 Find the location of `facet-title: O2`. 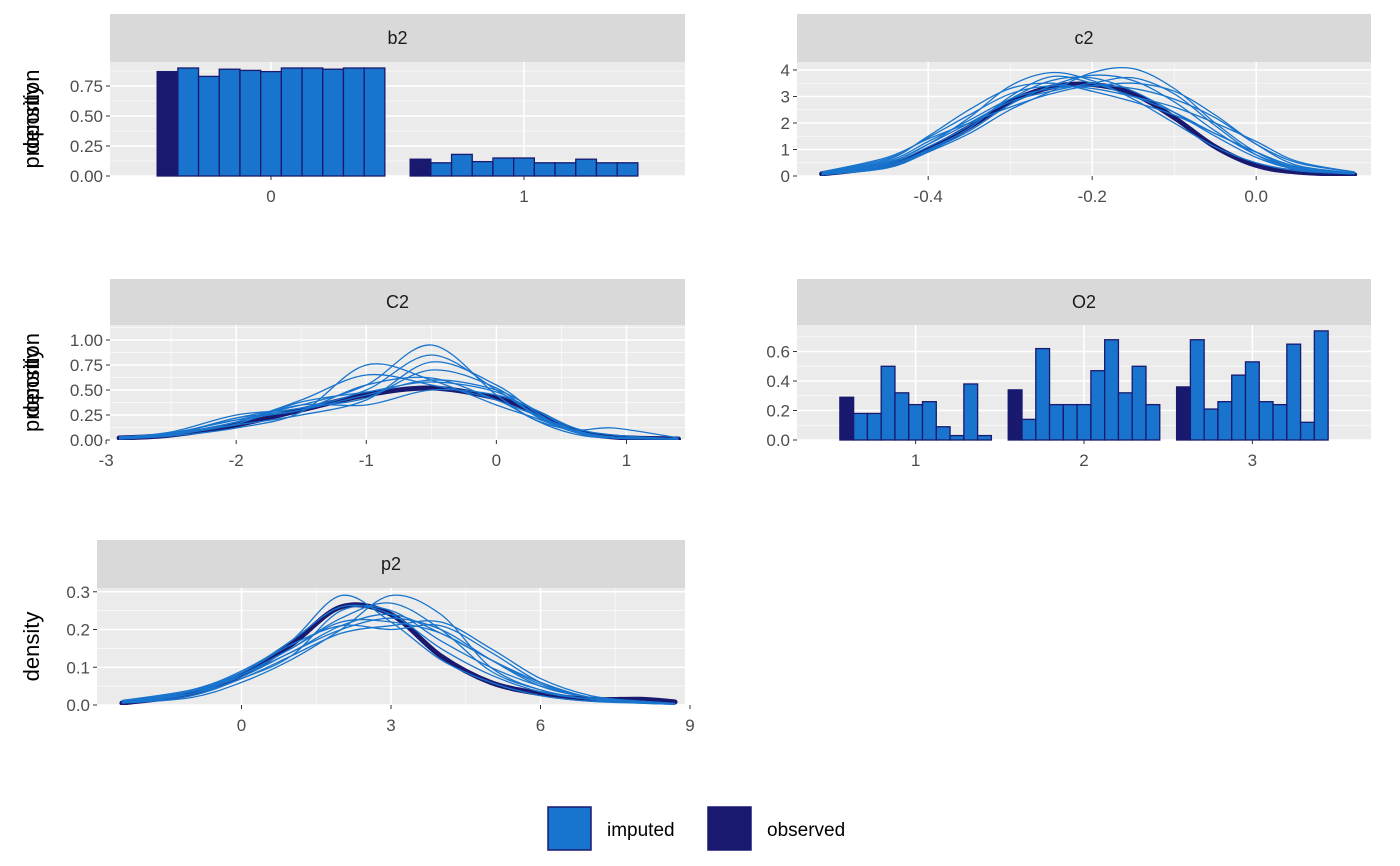

facet-title: O2 is located at coordinates (1084, 302).